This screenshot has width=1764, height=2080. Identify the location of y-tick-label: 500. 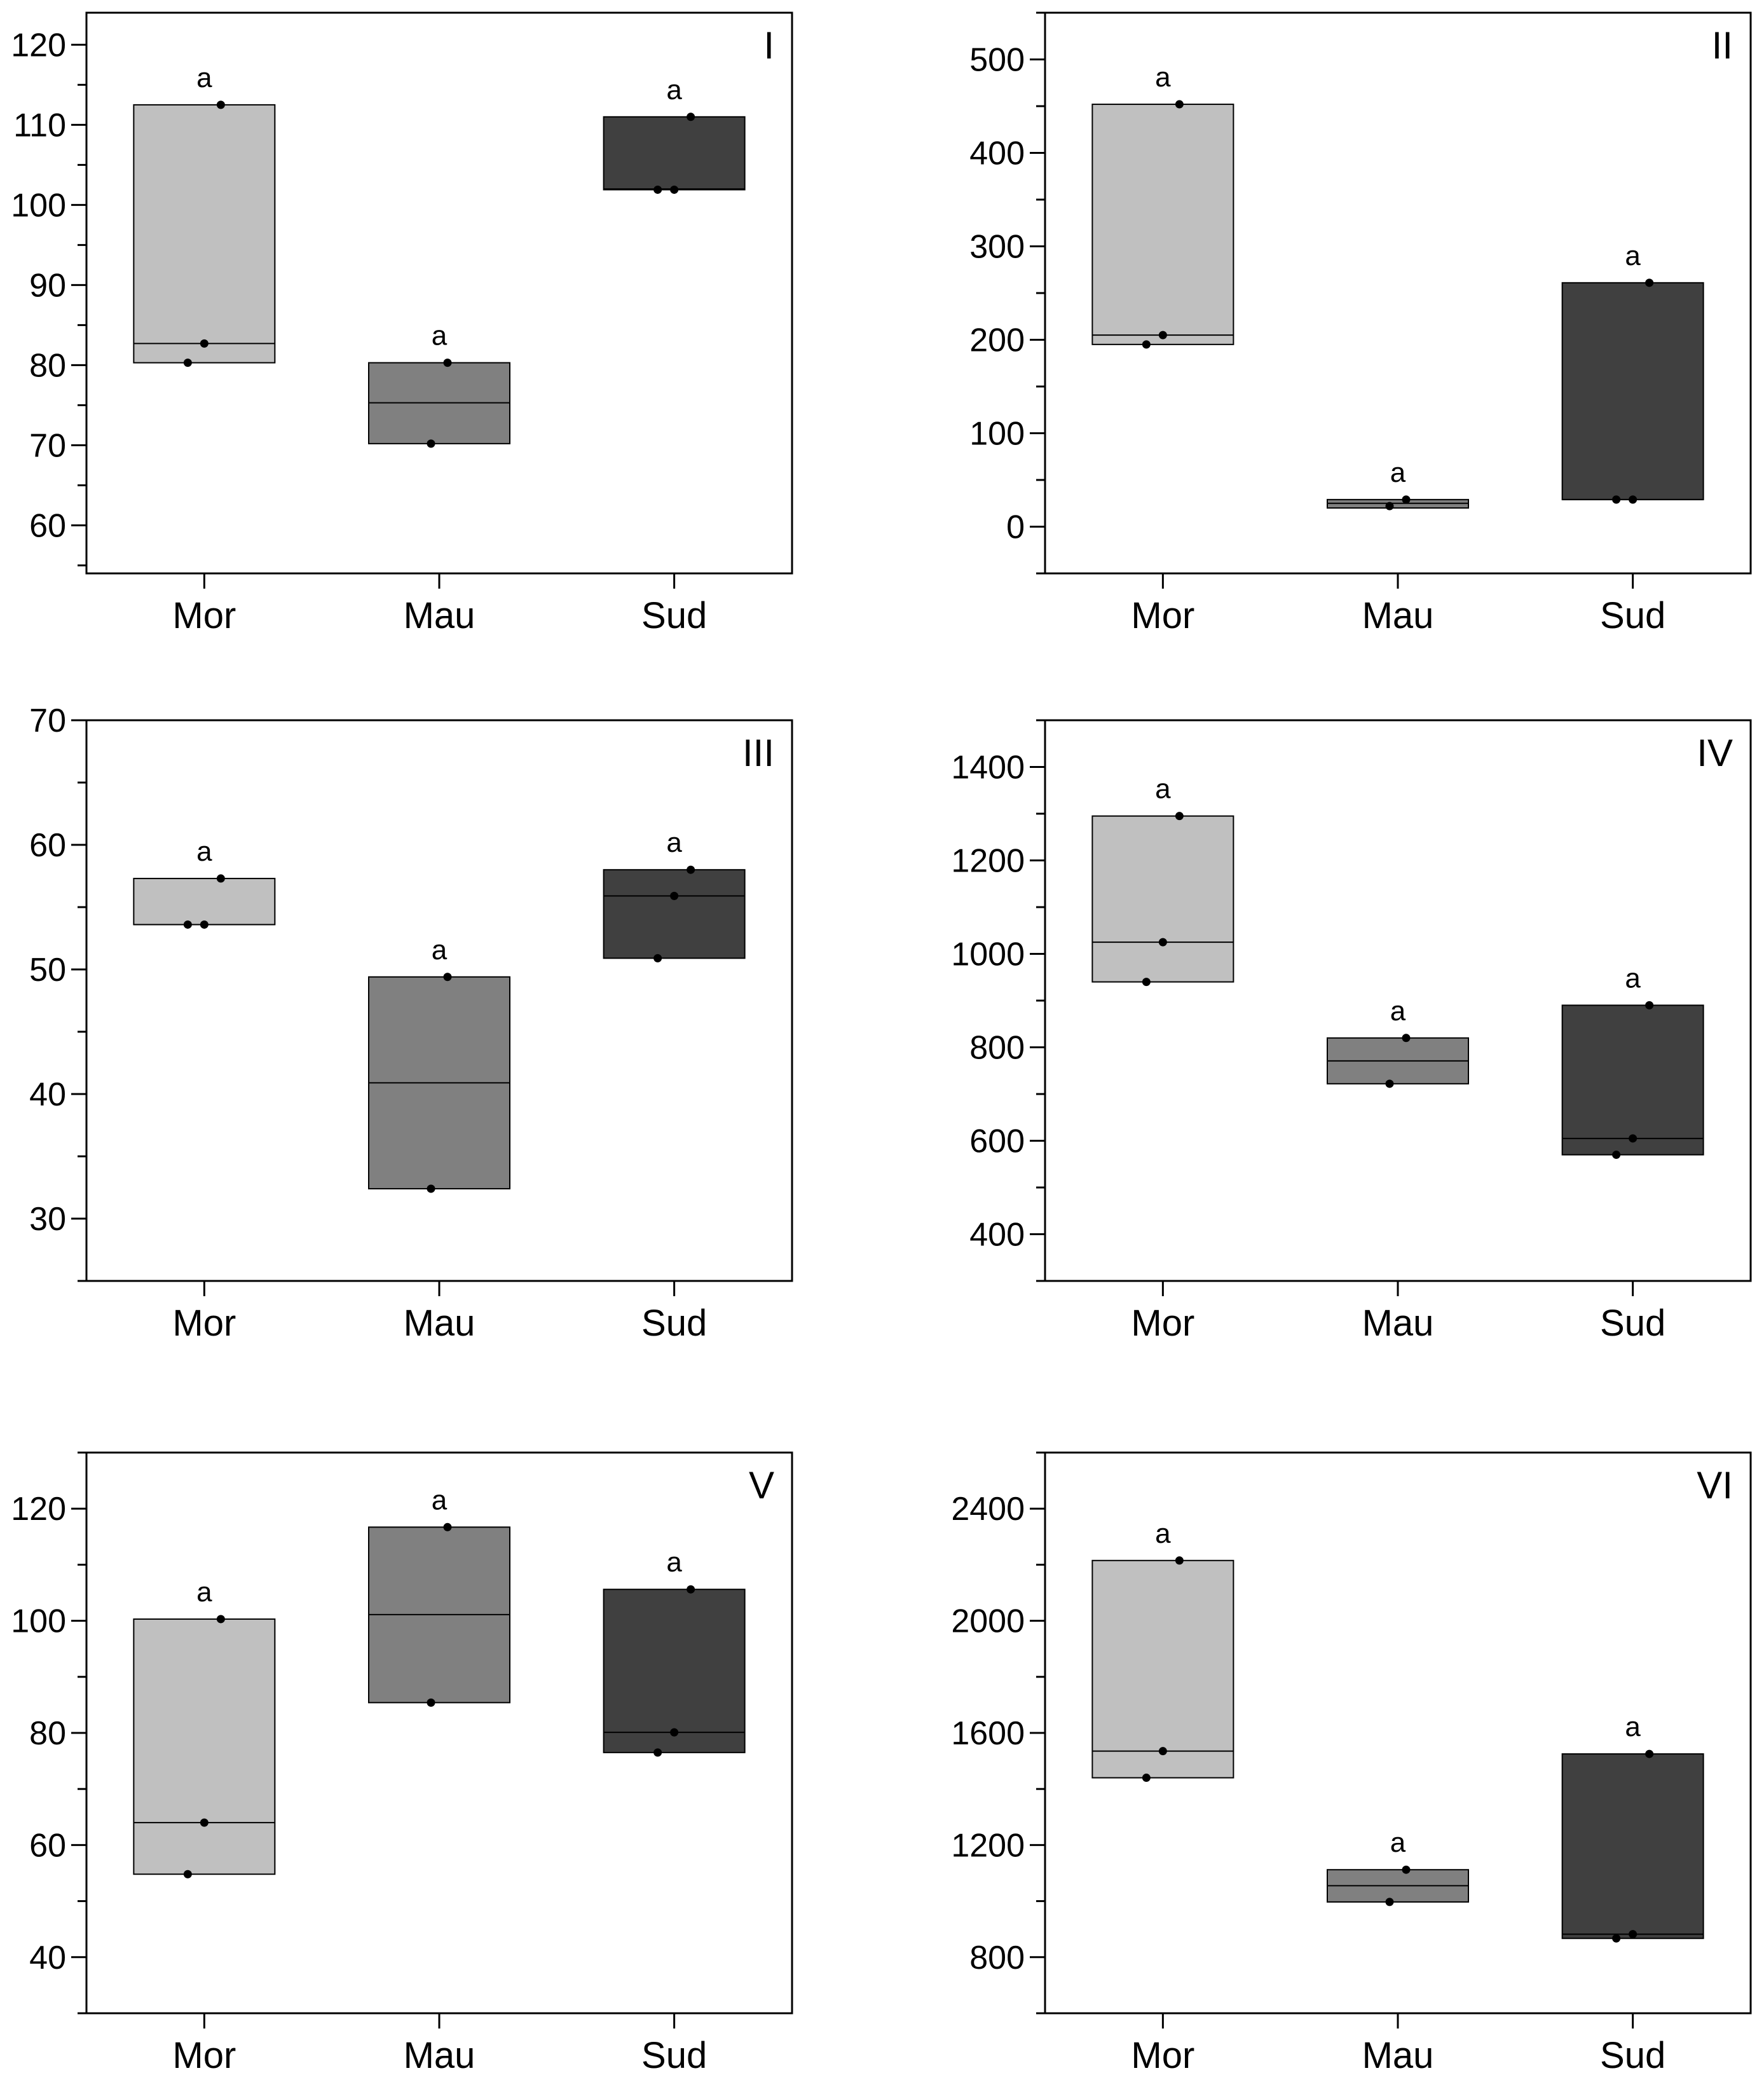
(997, 60).